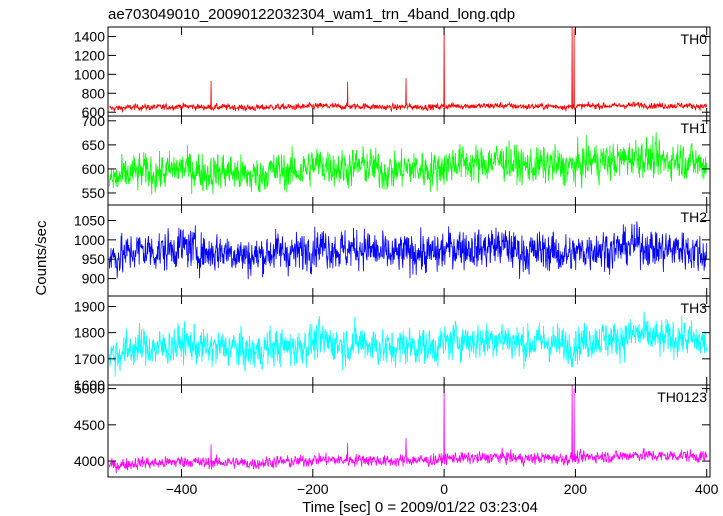 The width and height of the screenshot is (723, 516). What do you see at coordinates (89, 461) in the screenshot?
I see `y-tick-label: 4000` at bounding box center [89, 461].